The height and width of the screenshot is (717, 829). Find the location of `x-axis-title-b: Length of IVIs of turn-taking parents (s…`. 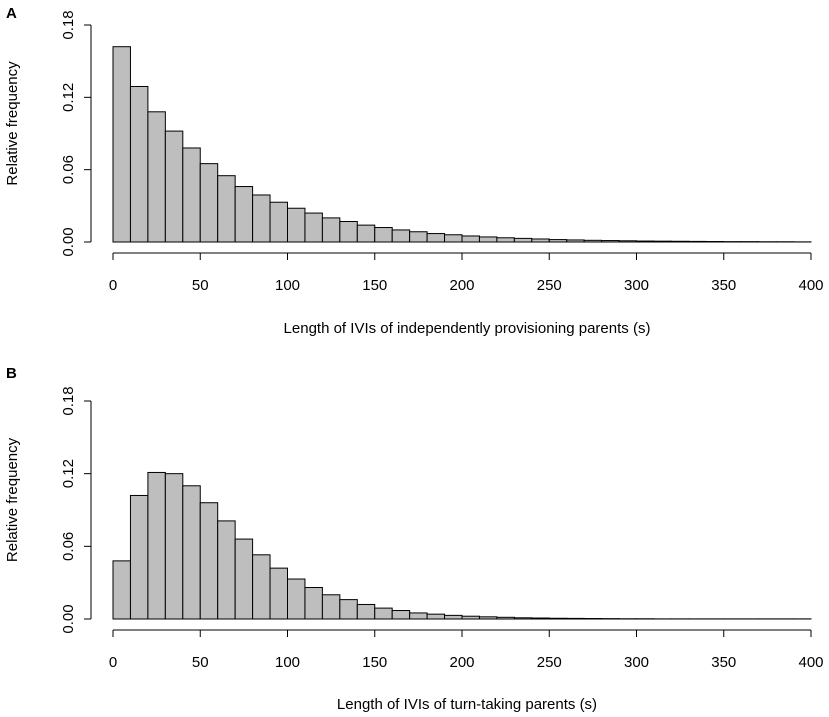

x-axis-title-b: Length of IVIs of turn-taking parents (s… is located at coordinates (467, 704).